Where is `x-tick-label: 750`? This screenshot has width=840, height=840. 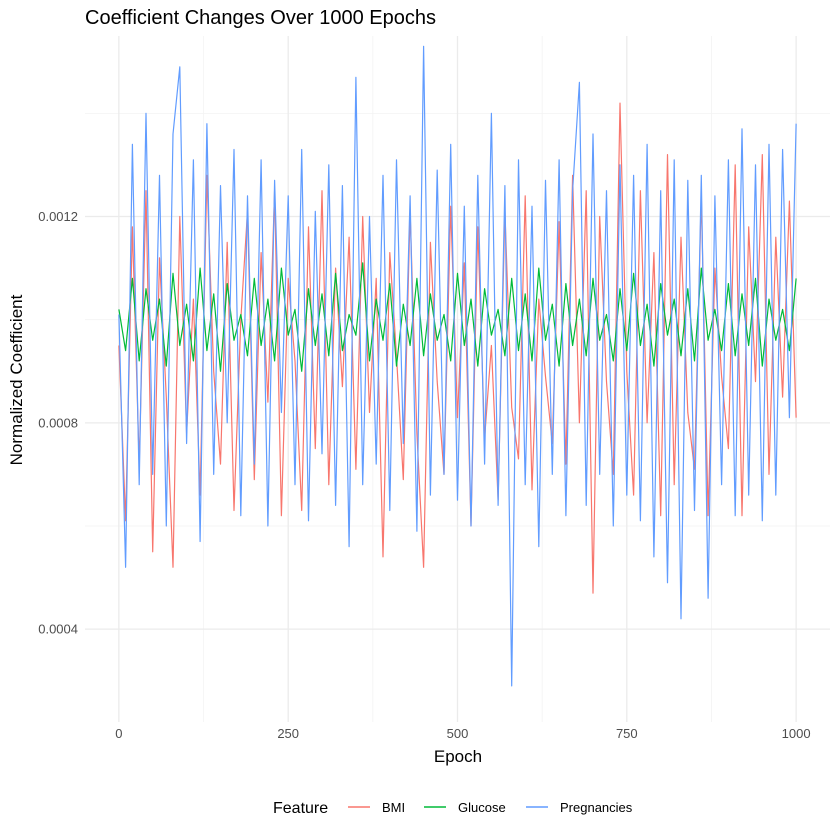 x-tick-label: 750 is located at coordinates (627, 733).